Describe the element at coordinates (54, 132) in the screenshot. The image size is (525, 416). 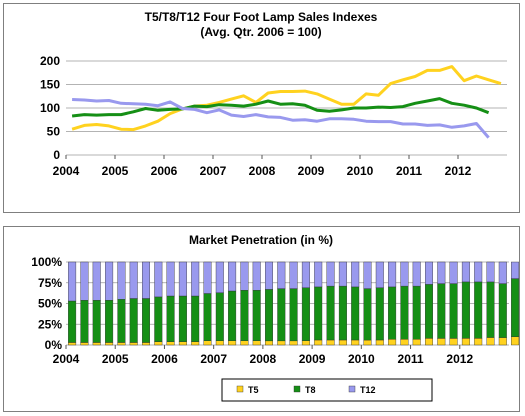
I see `y-tick-label: 50` at that location.